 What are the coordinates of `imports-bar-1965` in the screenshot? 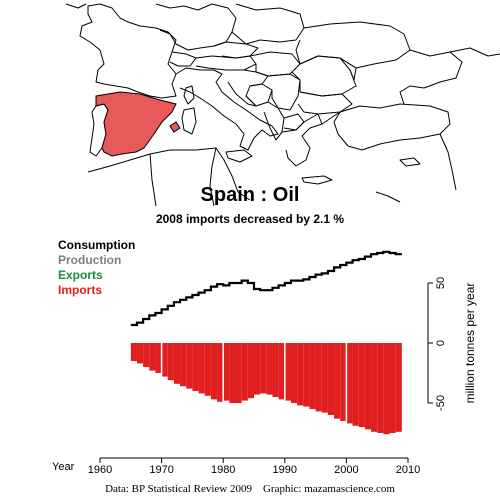 It's located at (133, 352).